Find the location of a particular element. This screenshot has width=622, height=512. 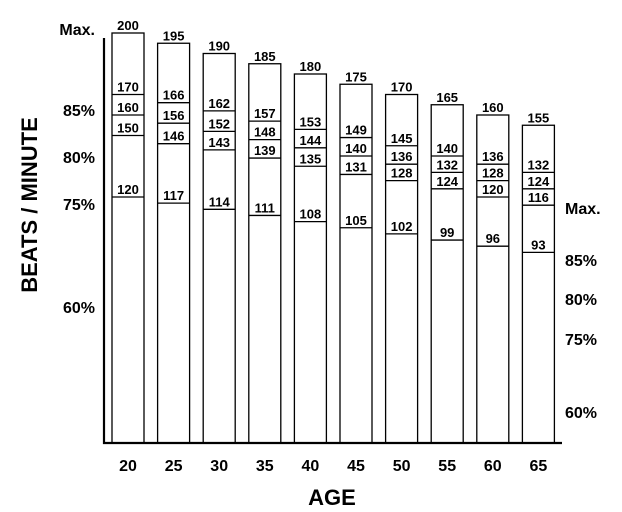

data-label: 117 is located at coordinates (173, 195).